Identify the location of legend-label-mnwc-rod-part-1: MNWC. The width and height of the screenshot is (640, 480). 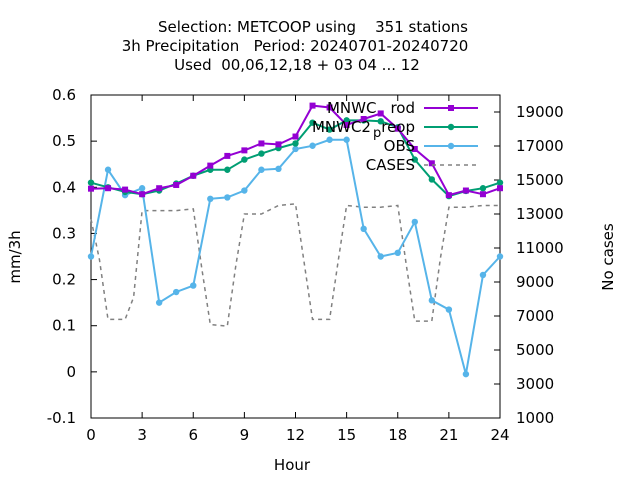
(351, 108).